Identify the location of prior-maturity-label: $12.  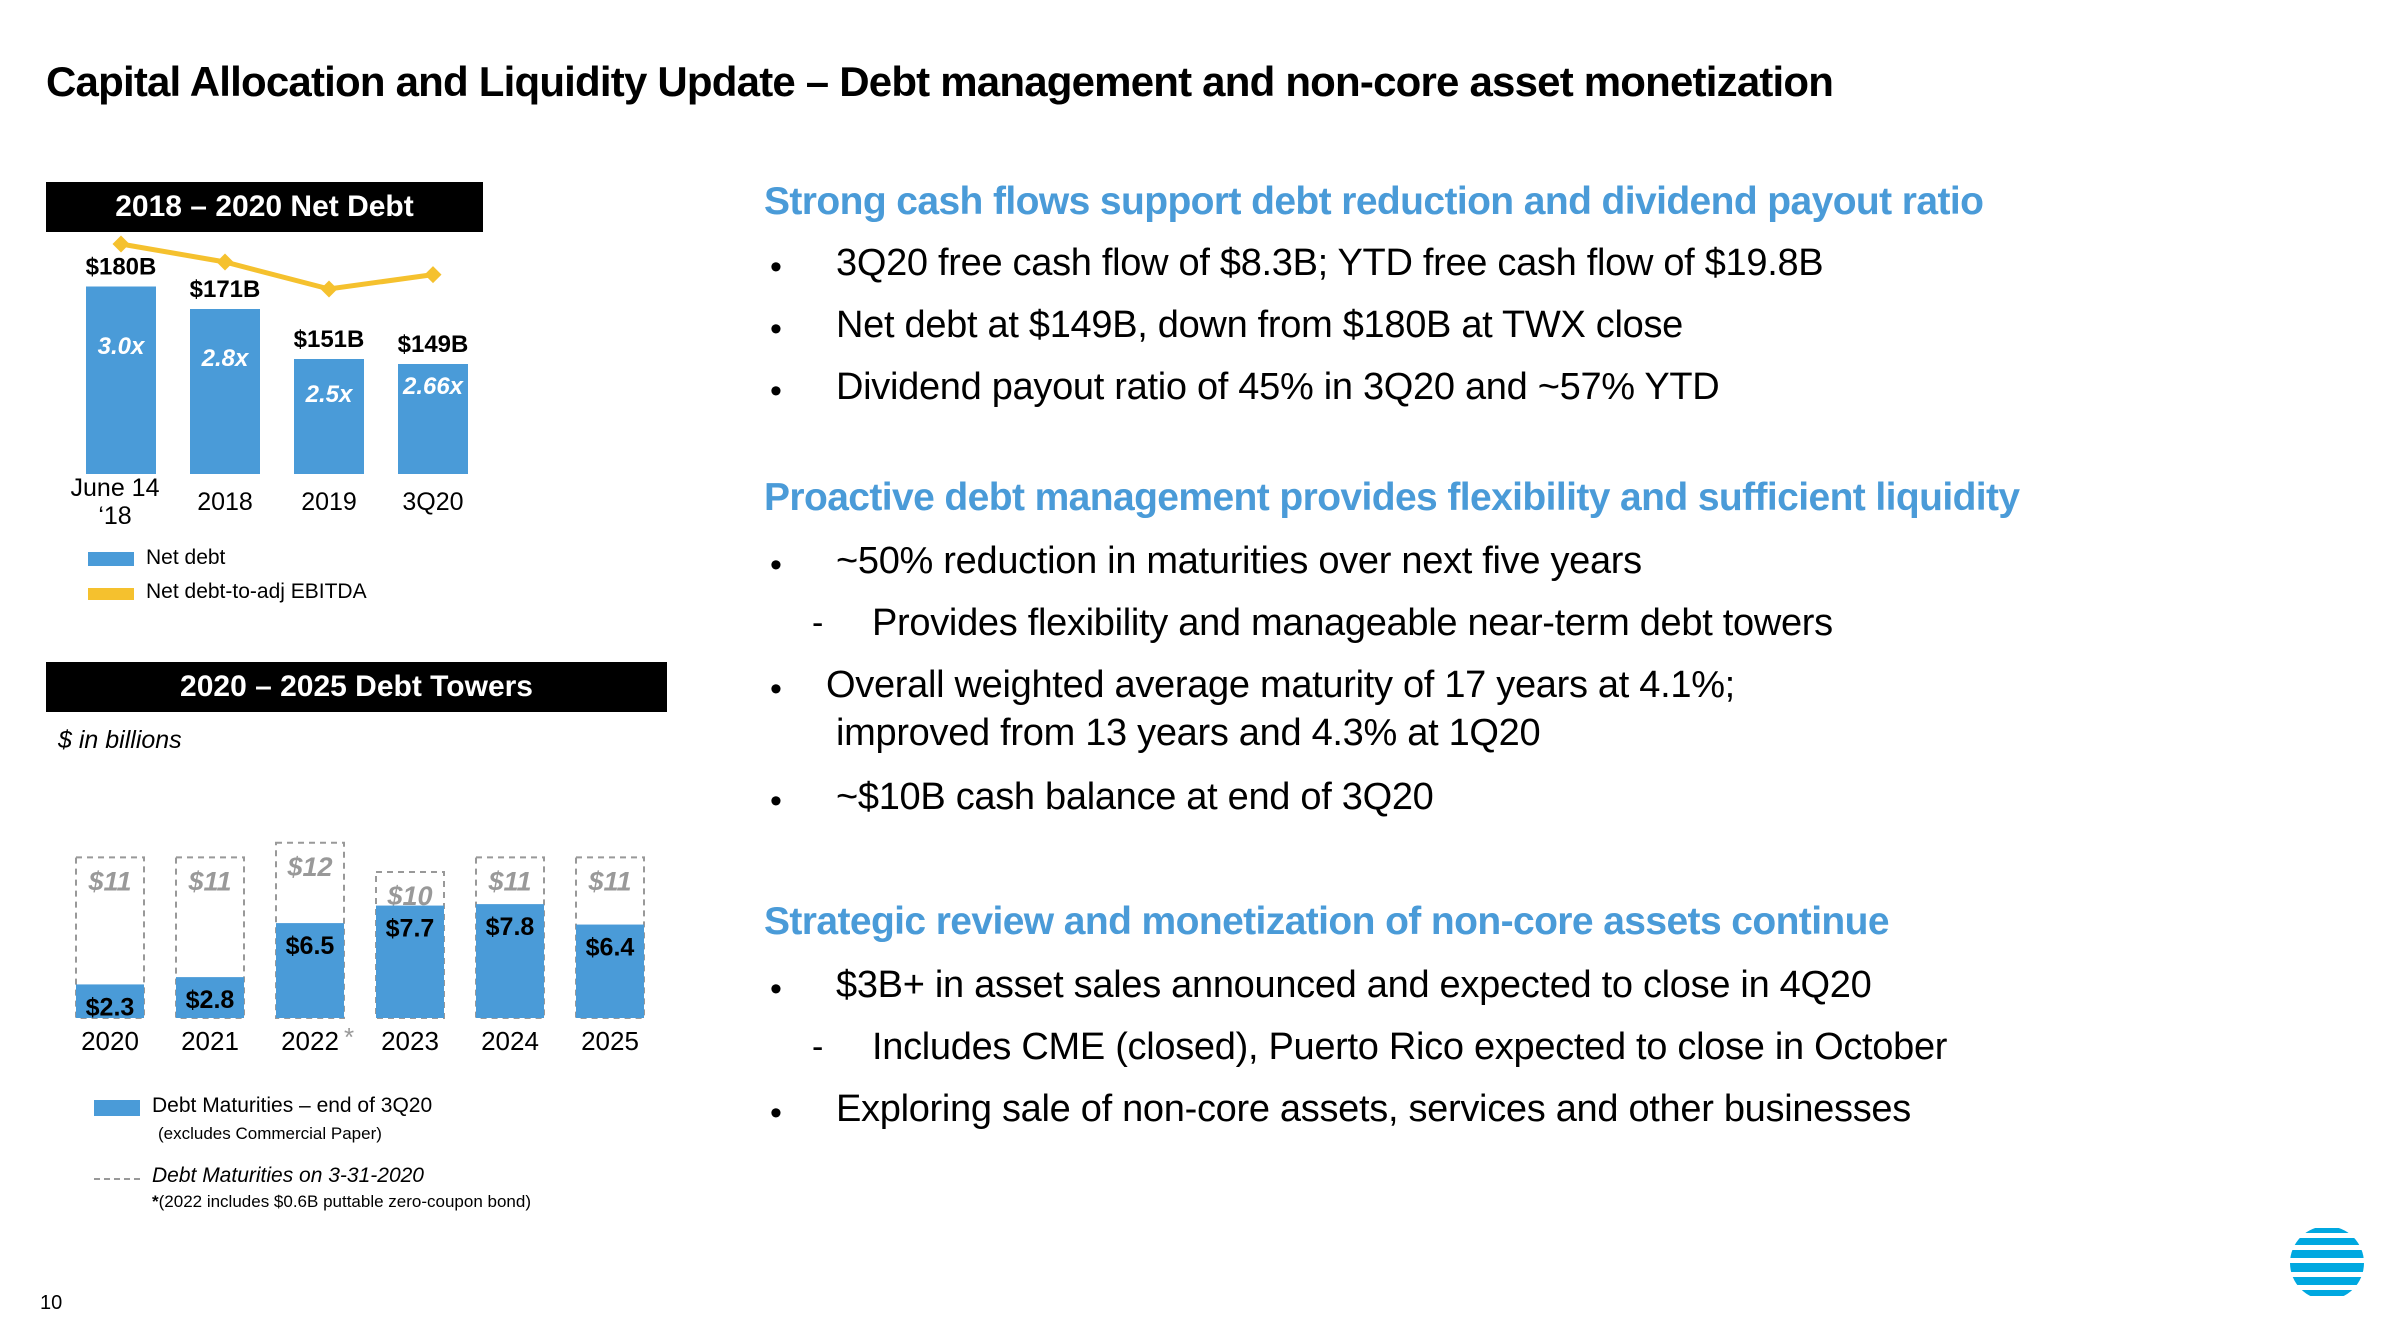
(309, 867).